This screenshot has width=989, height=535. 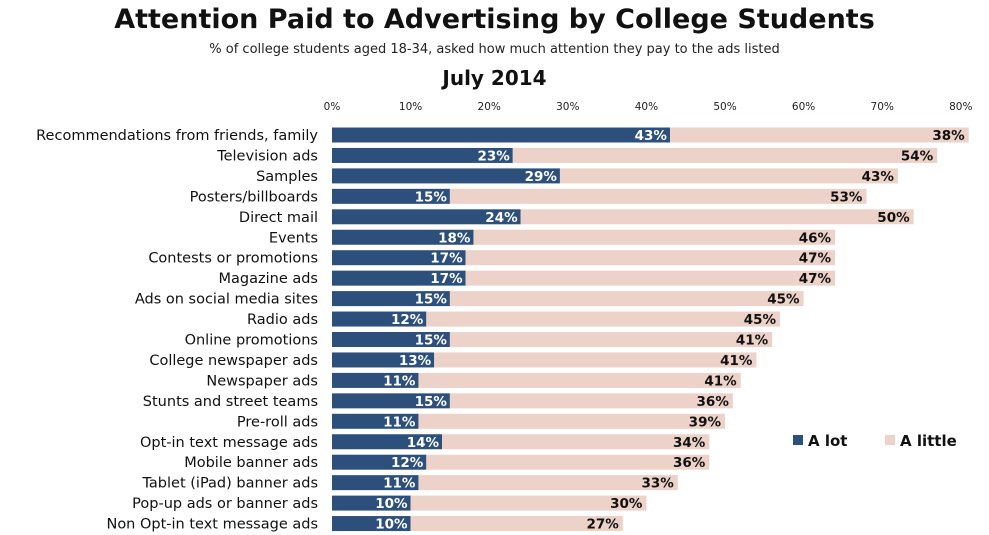 I want to click on data-label-a-little: 43%, so click(x=878, y=177).